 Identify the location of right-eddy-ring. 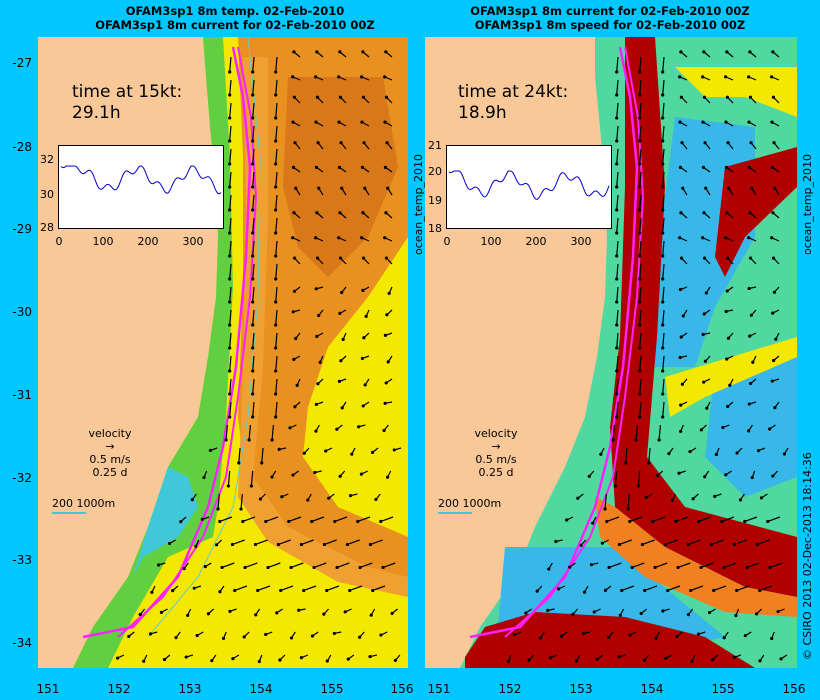
(756, 212).